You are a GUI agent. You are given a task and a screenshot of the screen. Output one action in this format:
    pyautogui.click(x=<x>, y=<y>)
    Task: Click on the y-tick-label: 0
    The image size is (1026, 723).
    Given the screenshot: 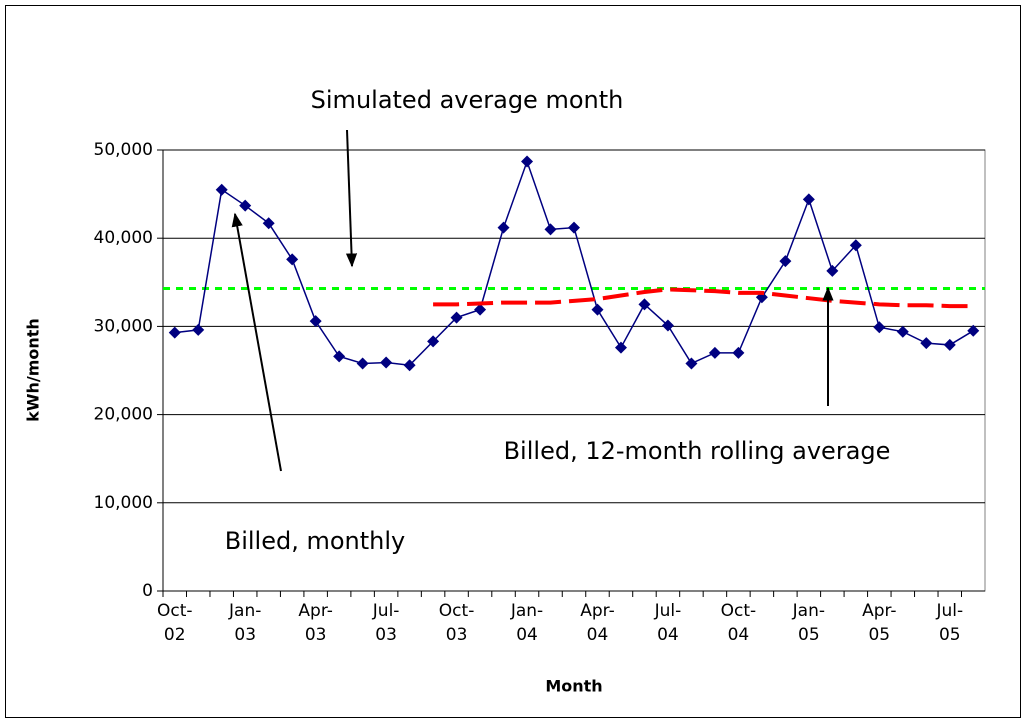 What is the action you would take?
    pyautogui.click(x=147, y=591)
    